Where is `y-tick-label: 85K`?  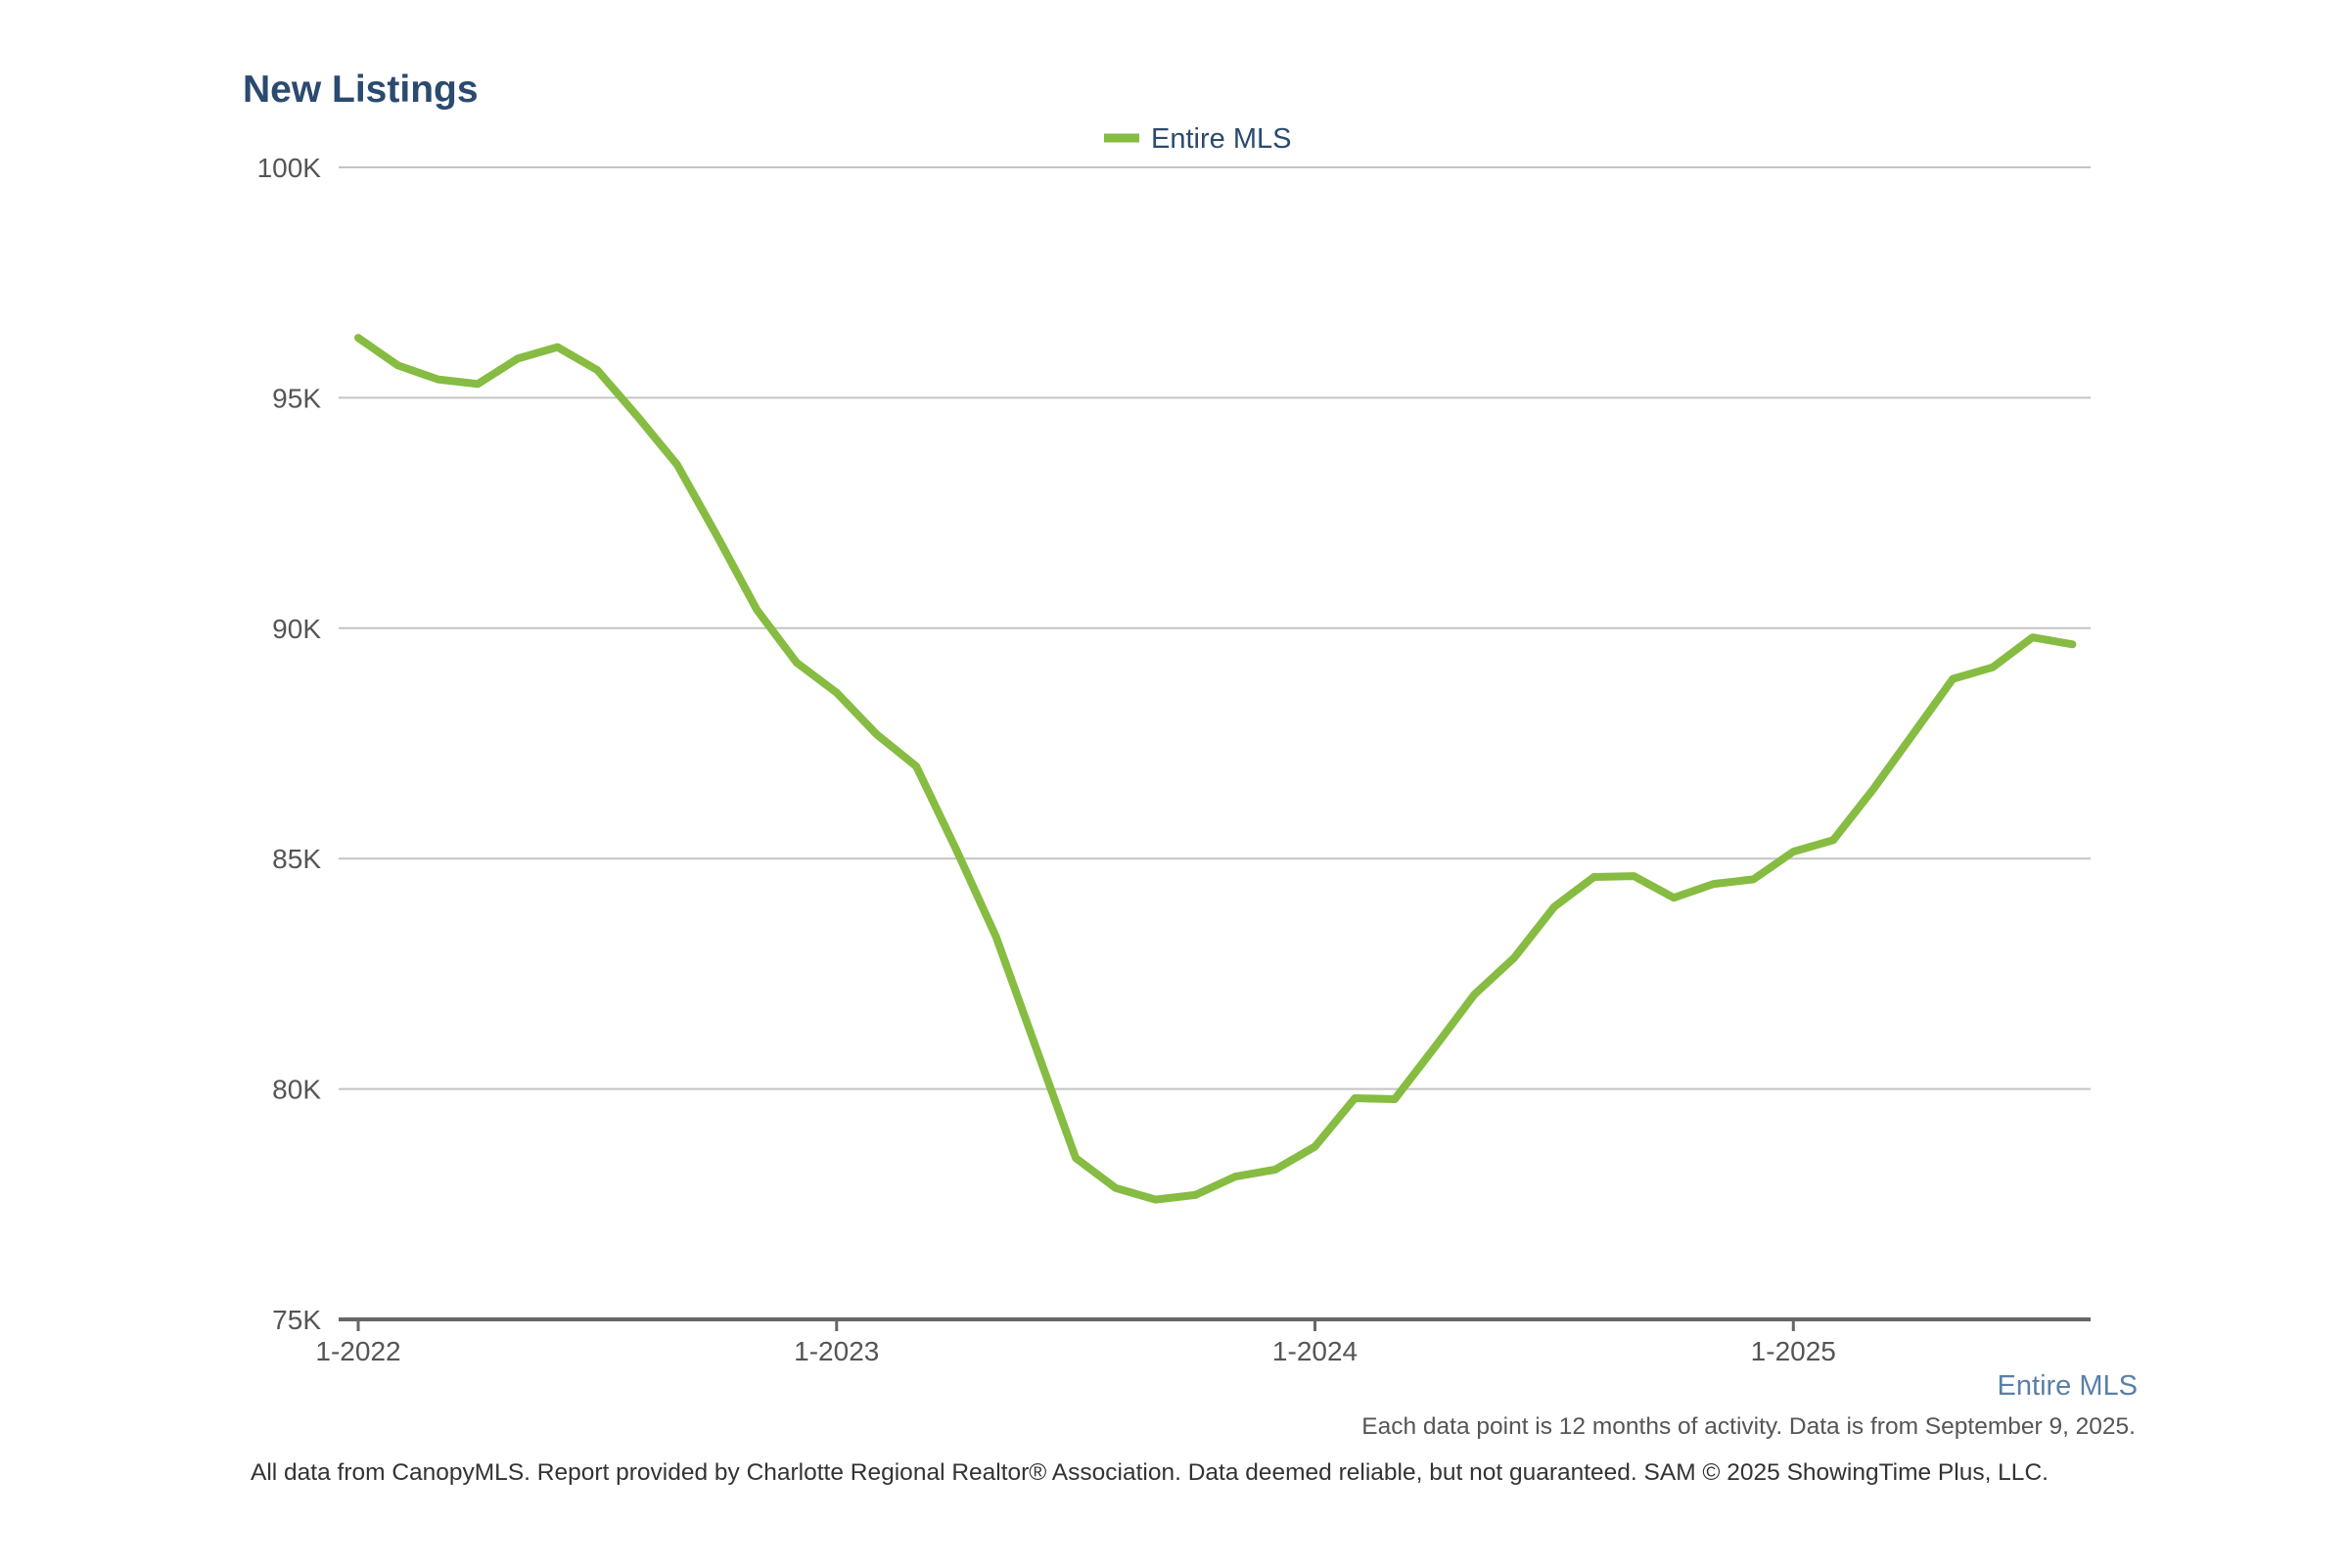
y-tick-label: 85K is located at coordinates (297, 859).